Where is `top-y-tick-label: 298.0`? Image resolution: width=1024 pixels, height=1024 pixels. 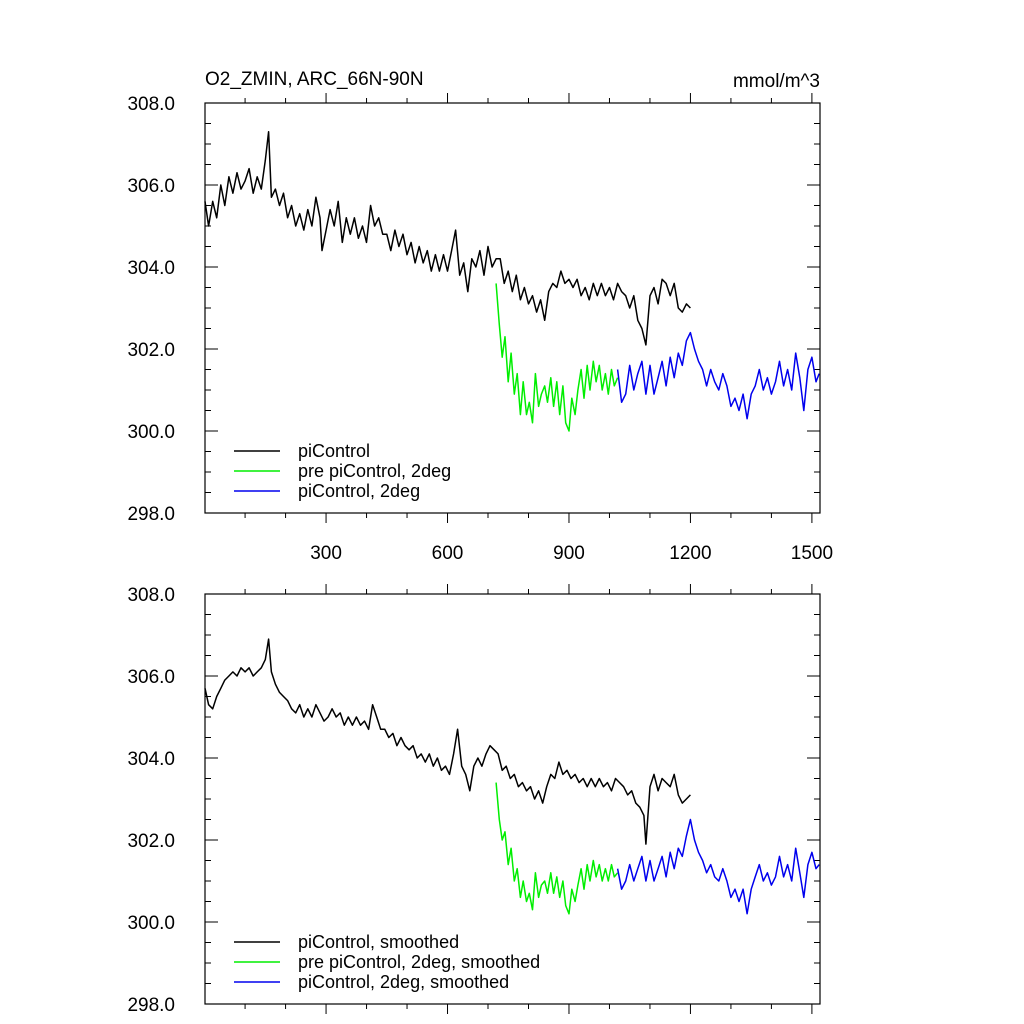
top-y-tick-label: 298.0 is located at coordinates (151, 514).